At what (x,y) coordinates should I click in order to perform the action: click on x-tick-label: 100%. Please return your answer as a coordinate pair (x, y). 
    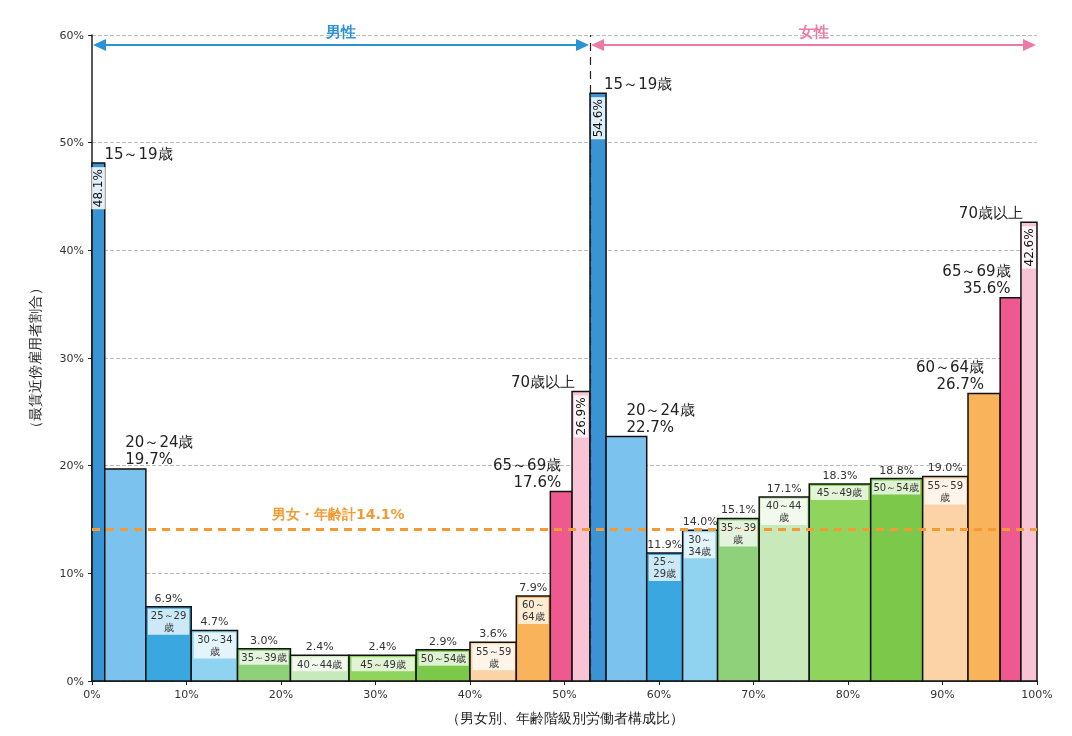
    Looking at the image, I should click on (1037, 694).